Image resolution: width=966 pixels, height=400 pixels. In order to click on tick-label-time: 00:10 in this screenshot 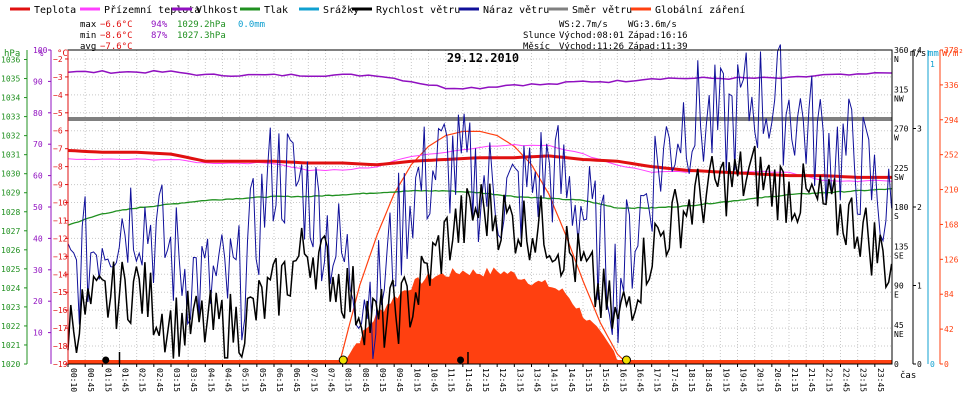, I will do `click(73, 380)`.